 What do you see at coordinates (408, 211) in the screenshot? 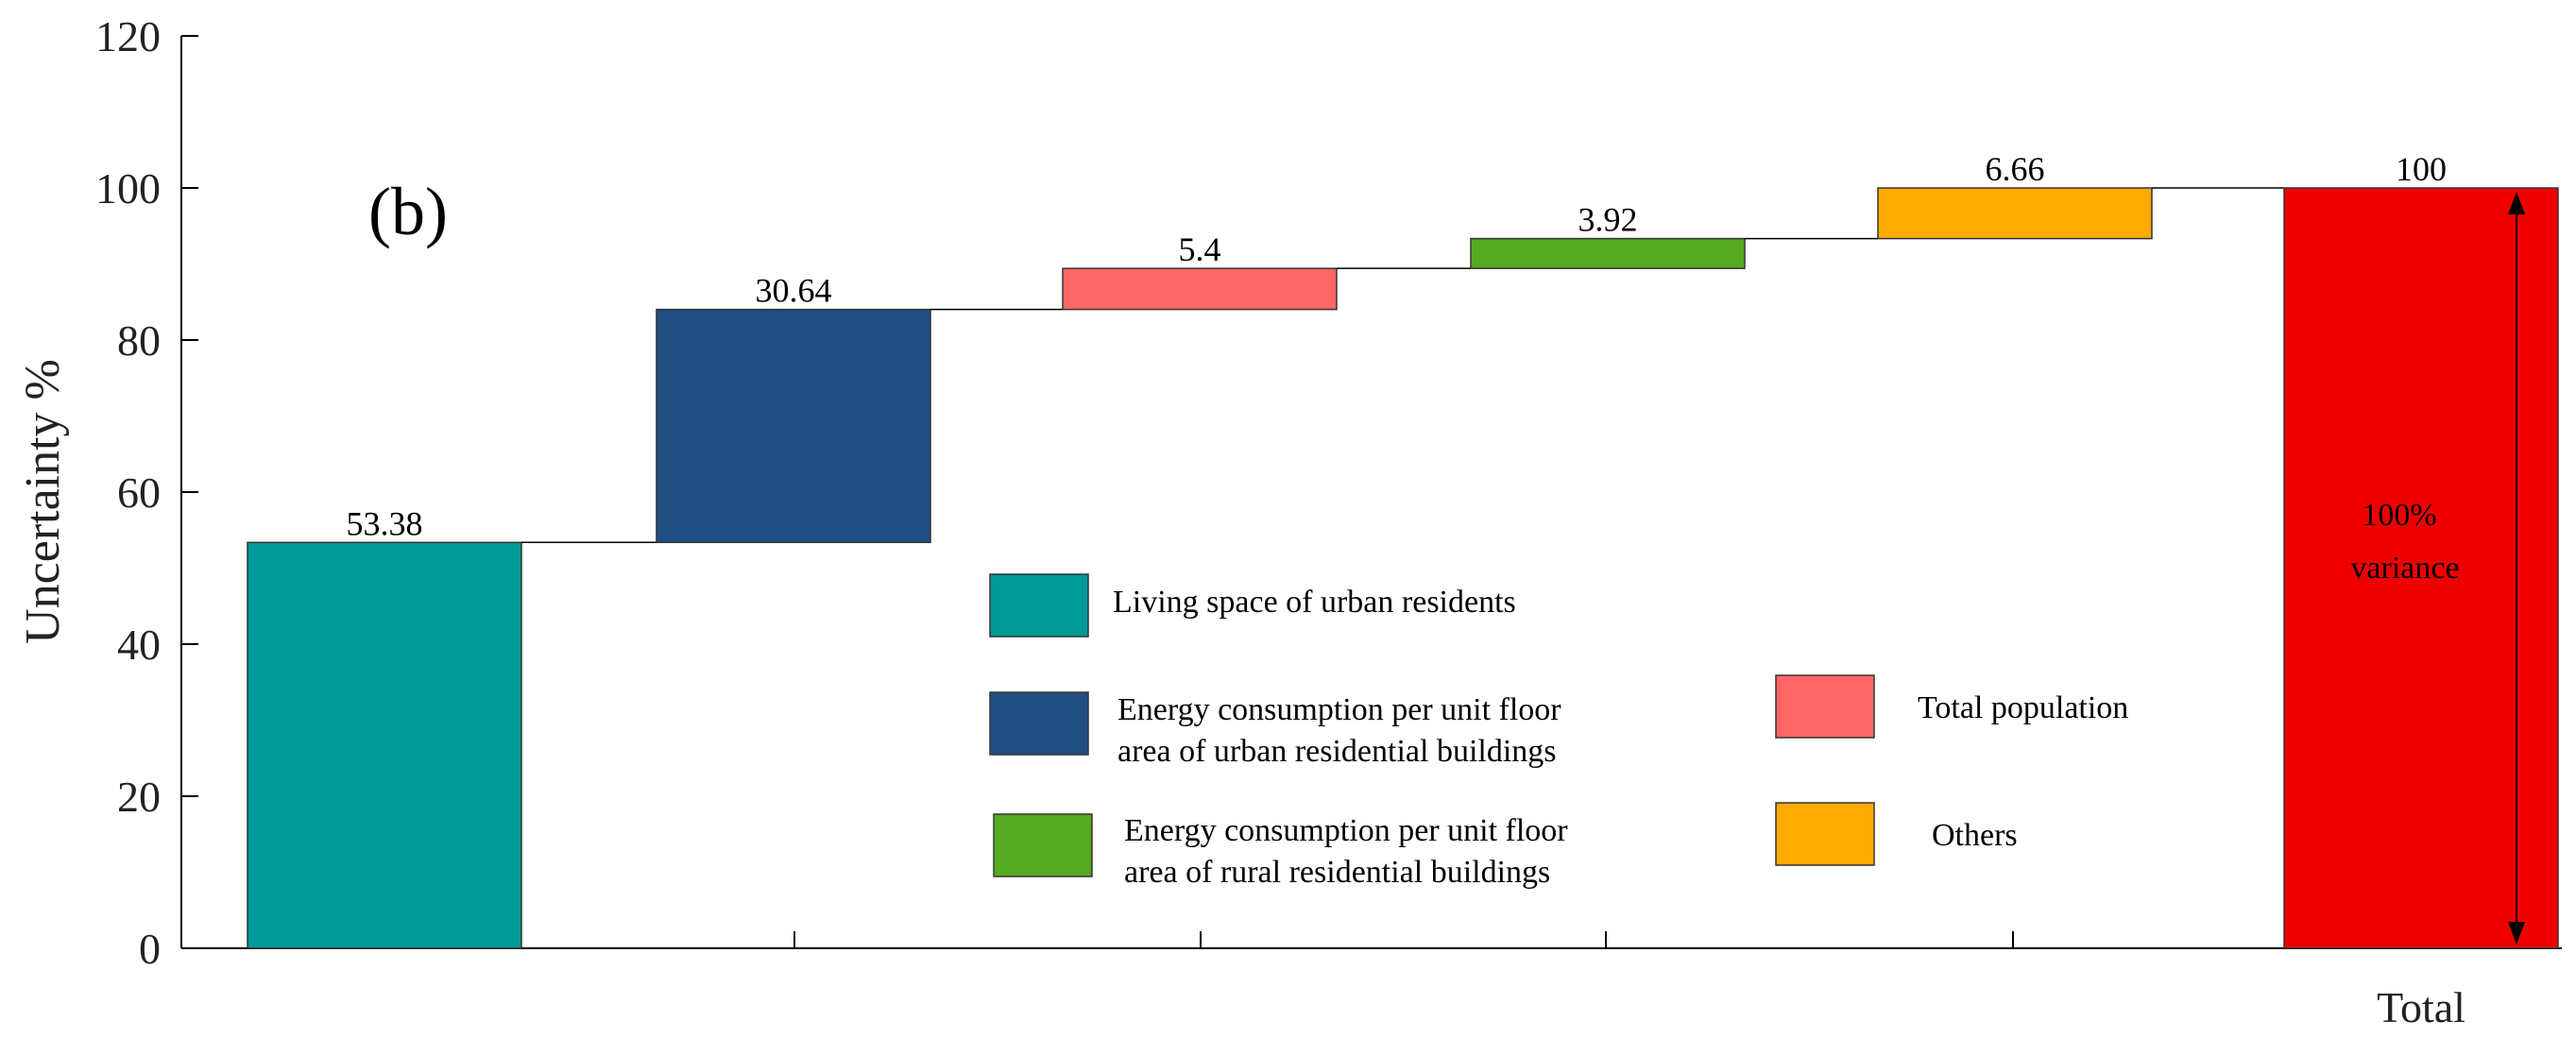
I see `panel-label: (b)` at bounding box center [408, 211].